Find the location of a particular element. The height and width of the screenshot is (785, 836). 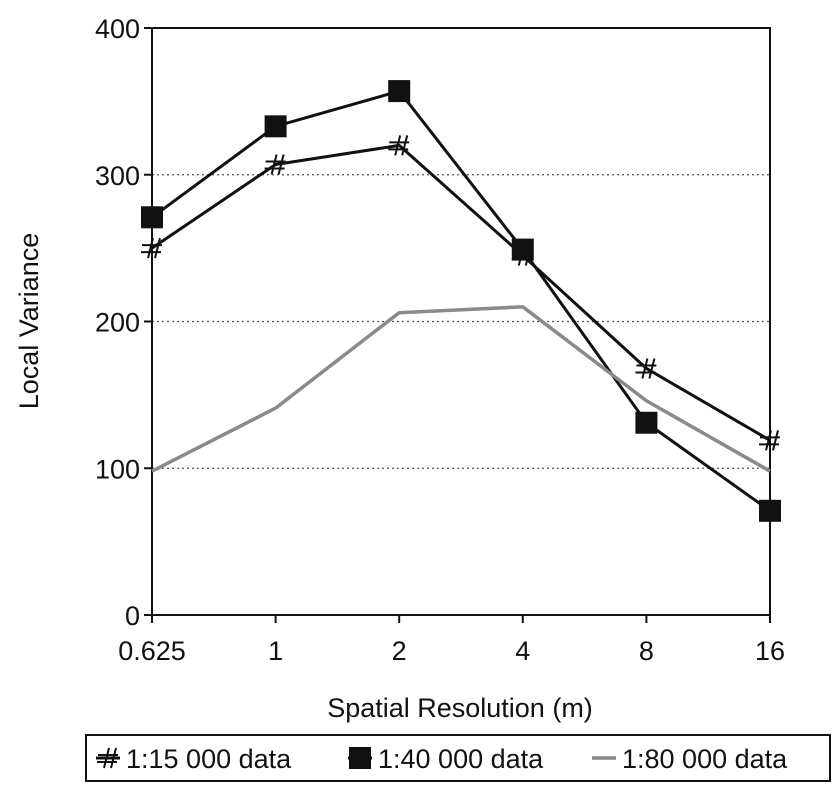

x-tick-label: 16 is located at coordinates (770, 651).